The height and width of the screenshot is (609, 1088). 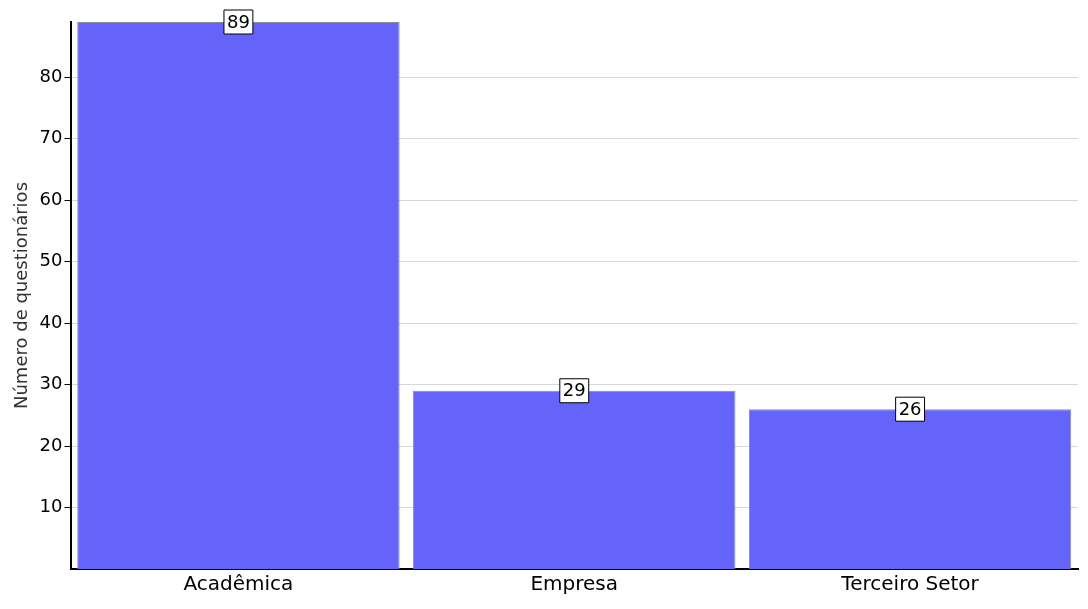 I want to click on y-tick-label: 60, so click(x=51, y=198).